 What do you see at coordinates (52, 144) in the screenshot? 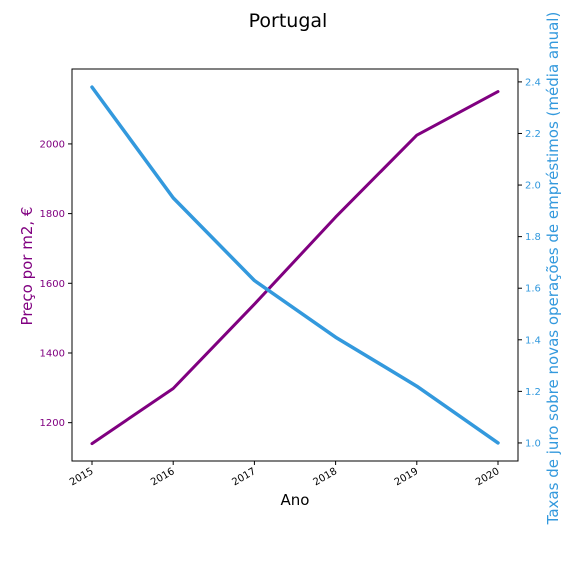
I see `left-y-tick-label: 2000` at bounding box center [52, 144].